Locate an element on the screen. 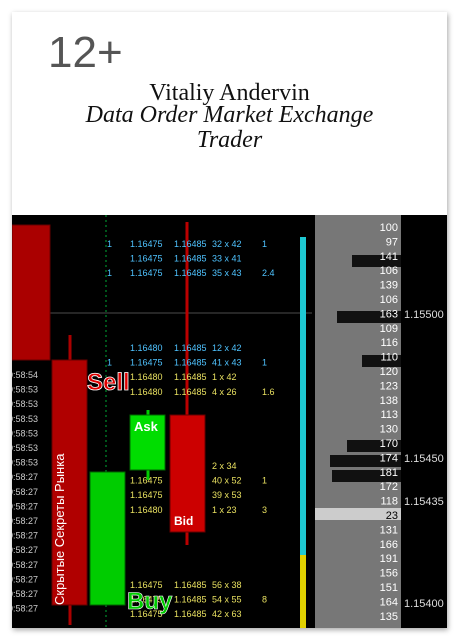  price-label: 1.15450 is located at coordinates (424, 459).